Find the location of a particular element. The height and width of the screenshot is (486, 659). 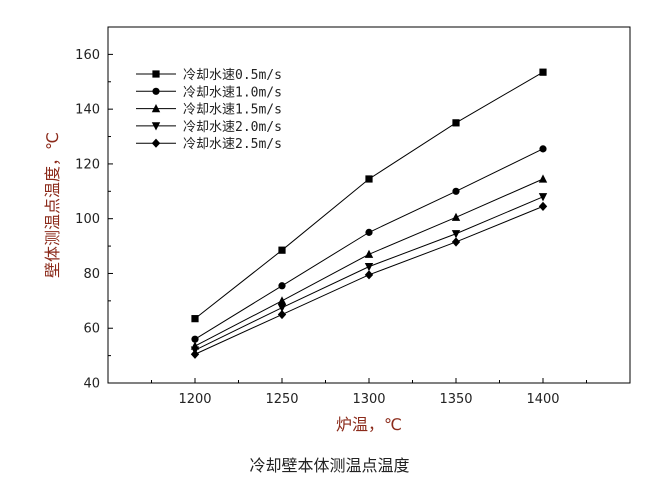

x-axis: 1200 1250 1300 1350 1400 is located at coordinates (369, 392).